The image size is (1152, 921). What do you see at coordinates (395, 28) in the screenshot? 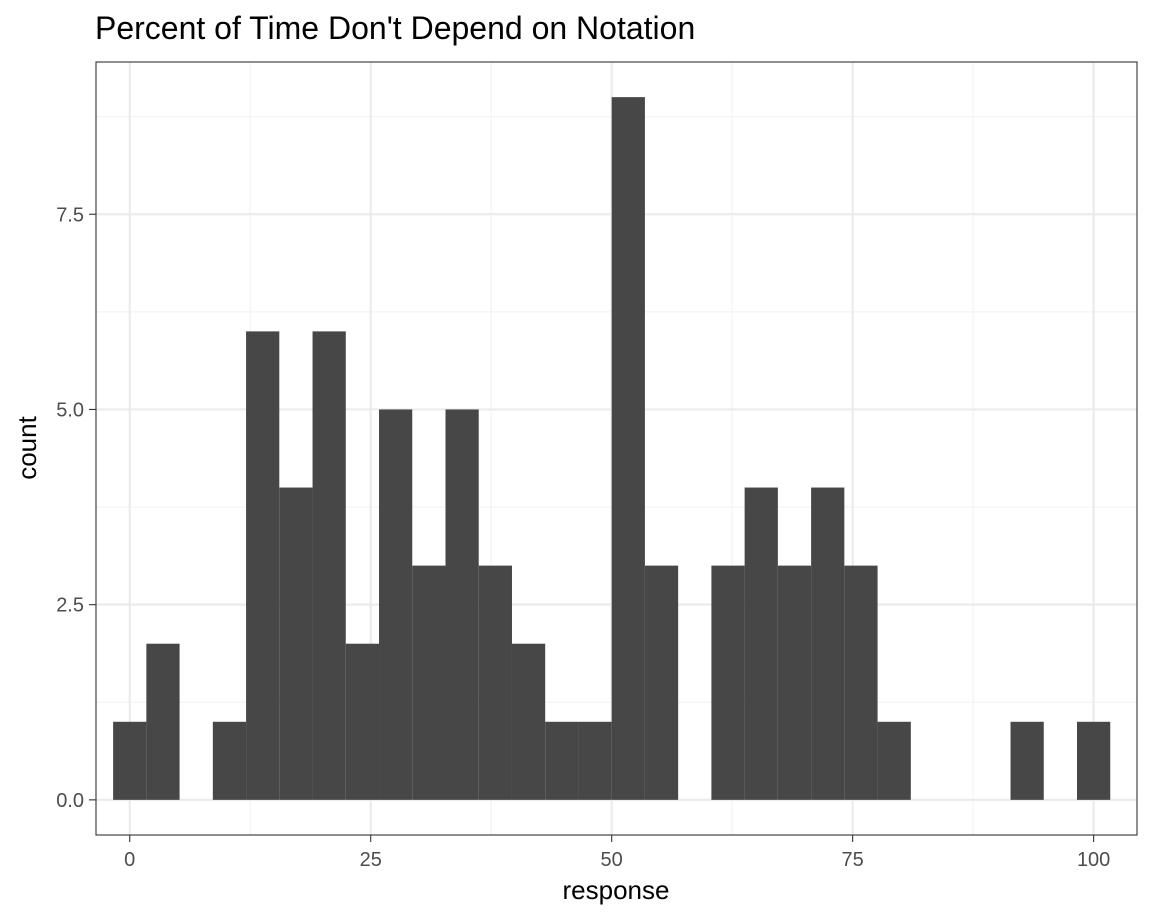
I see `chart-title: Percent of Time Don't Depend on Notation` at bounding box center [395, 28].